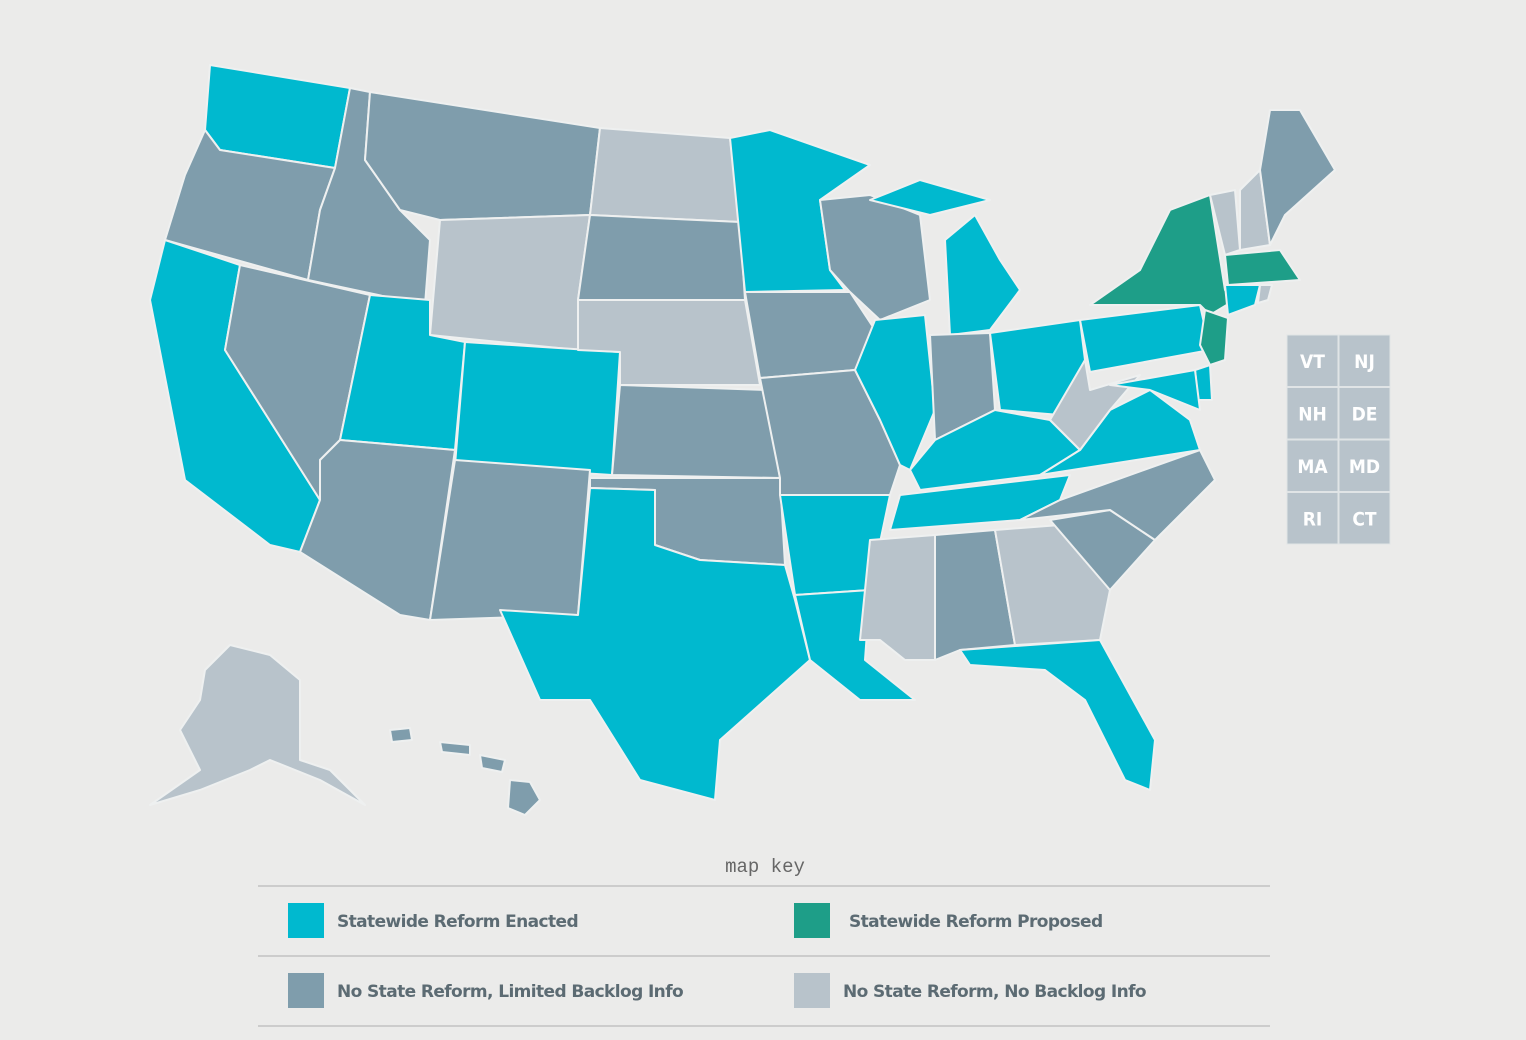  I want to click on small-state-label: MD, so click(1364, 467).